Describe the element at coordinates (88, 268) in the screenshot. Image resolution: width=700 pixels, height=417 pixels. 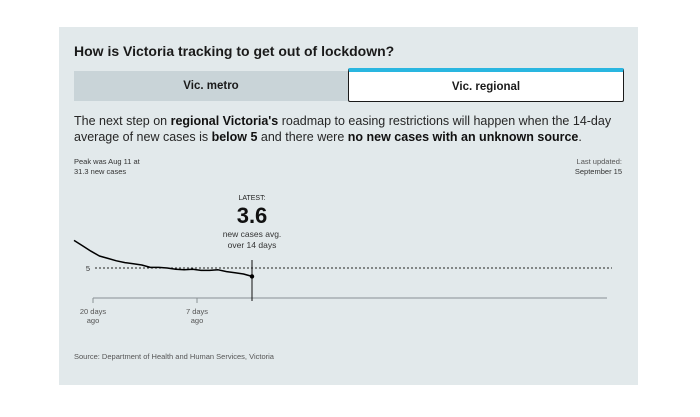
I see `threshold-label: 5` at that location.